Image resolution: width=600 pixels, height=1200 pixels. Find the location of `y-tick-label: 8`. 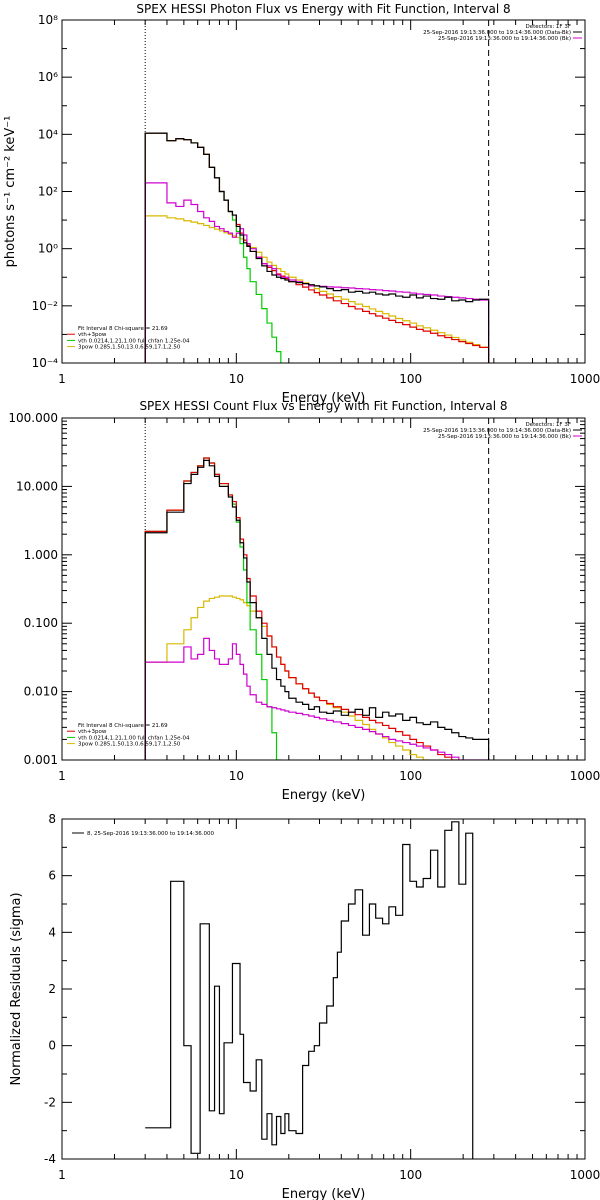

y-tick-label: 8 is located at coordinates (52, 819).